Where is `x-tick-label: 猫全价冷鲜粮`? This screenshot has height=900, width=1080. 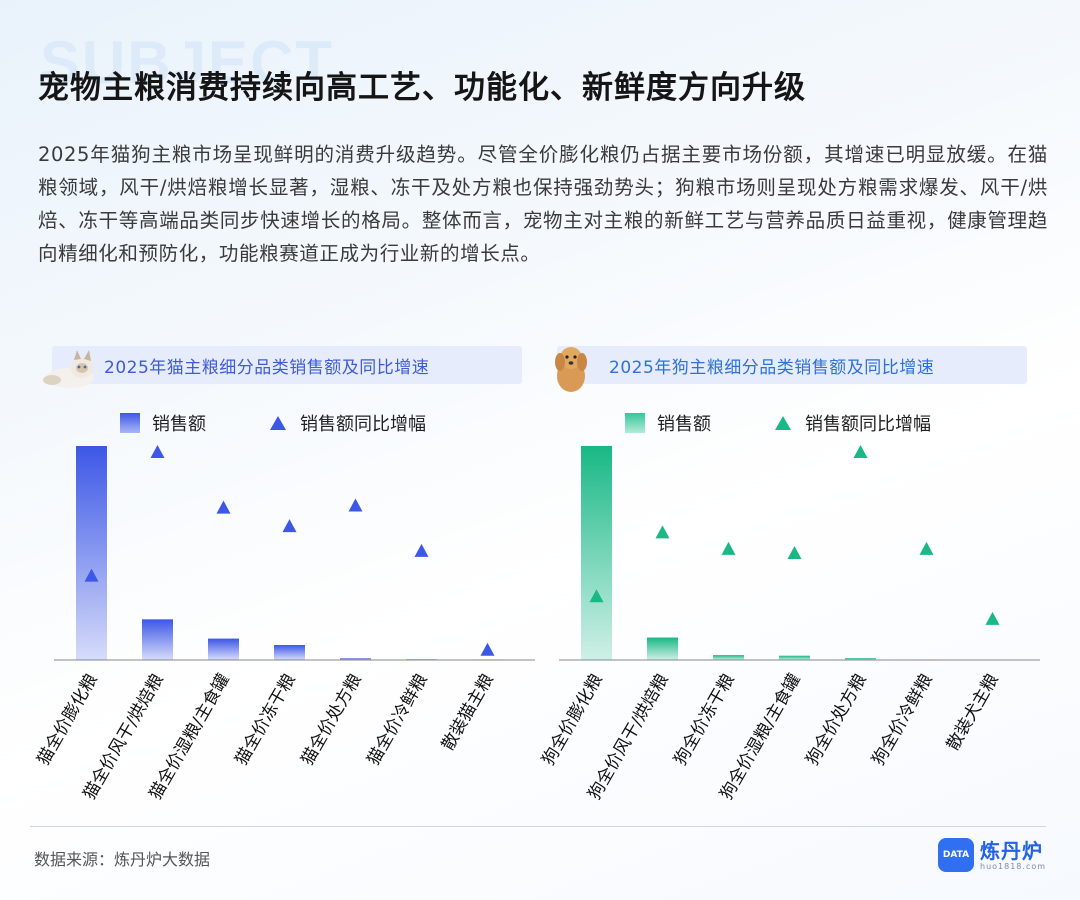
x-tick-label: 猫全价冷鲜粮 is located at coordinates (398, 720).